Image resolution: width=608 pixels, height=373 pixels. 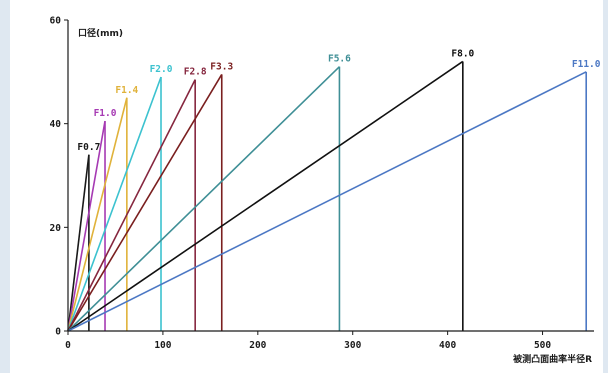 I want to click on x-tick-label: 500, so click(x=542, y=345).